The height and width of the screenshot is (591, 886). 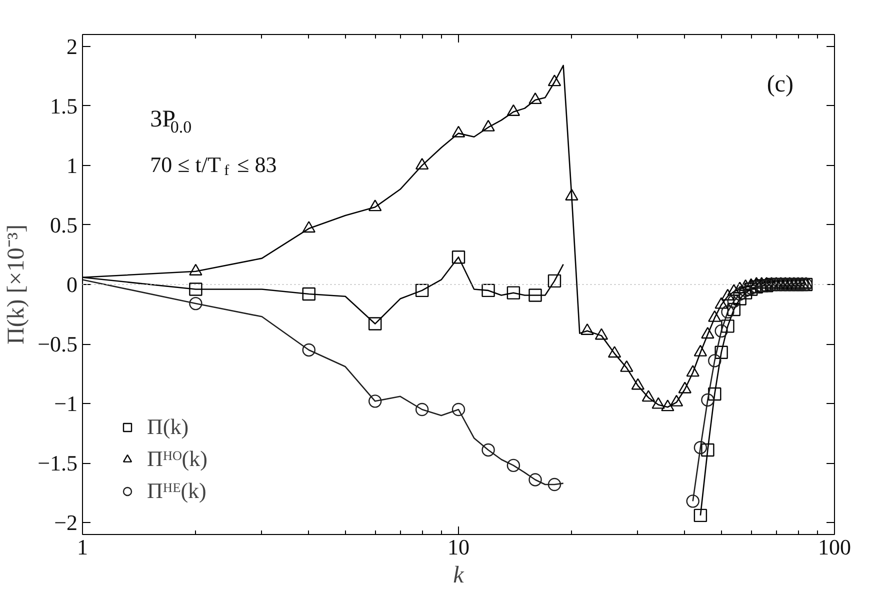 I want to click on annotation: (c), so click(x=780, y=85).